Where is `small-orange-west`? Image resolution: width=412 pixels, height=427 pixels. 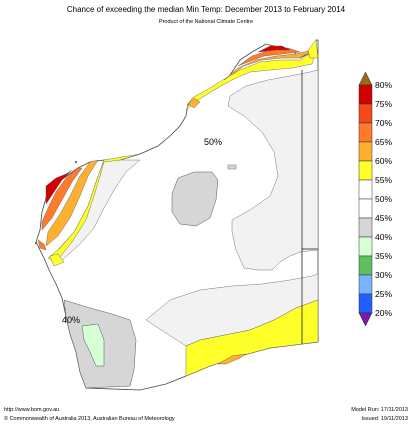
small-orange-west is located at coordinates (42, 245).